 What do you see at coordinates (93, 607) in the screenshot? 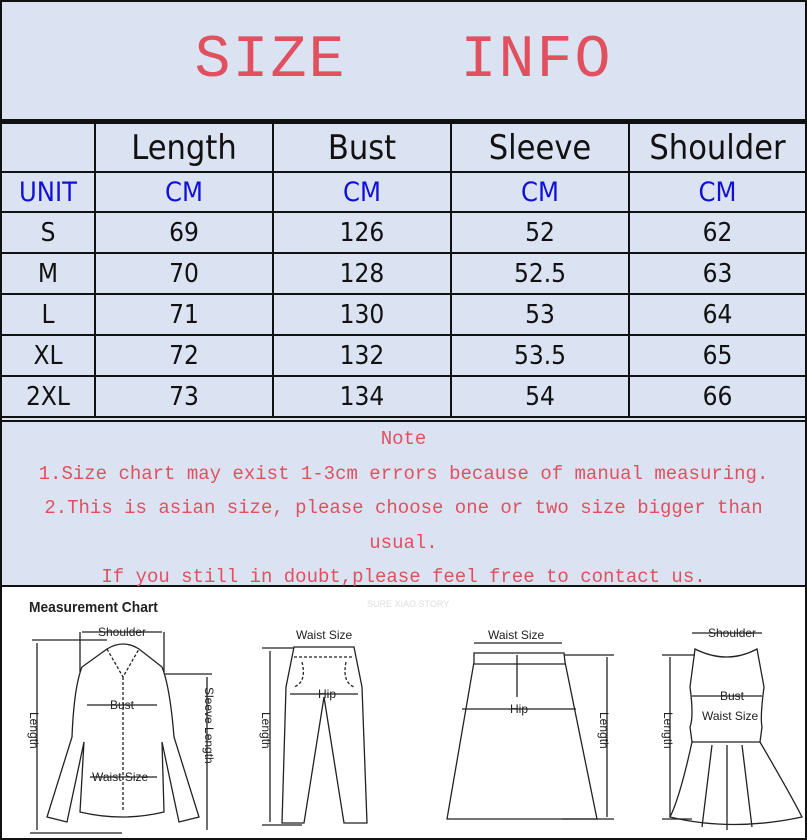
I see `measurement-chart-title: Measurement Chart` at bounding box center [93, 607].